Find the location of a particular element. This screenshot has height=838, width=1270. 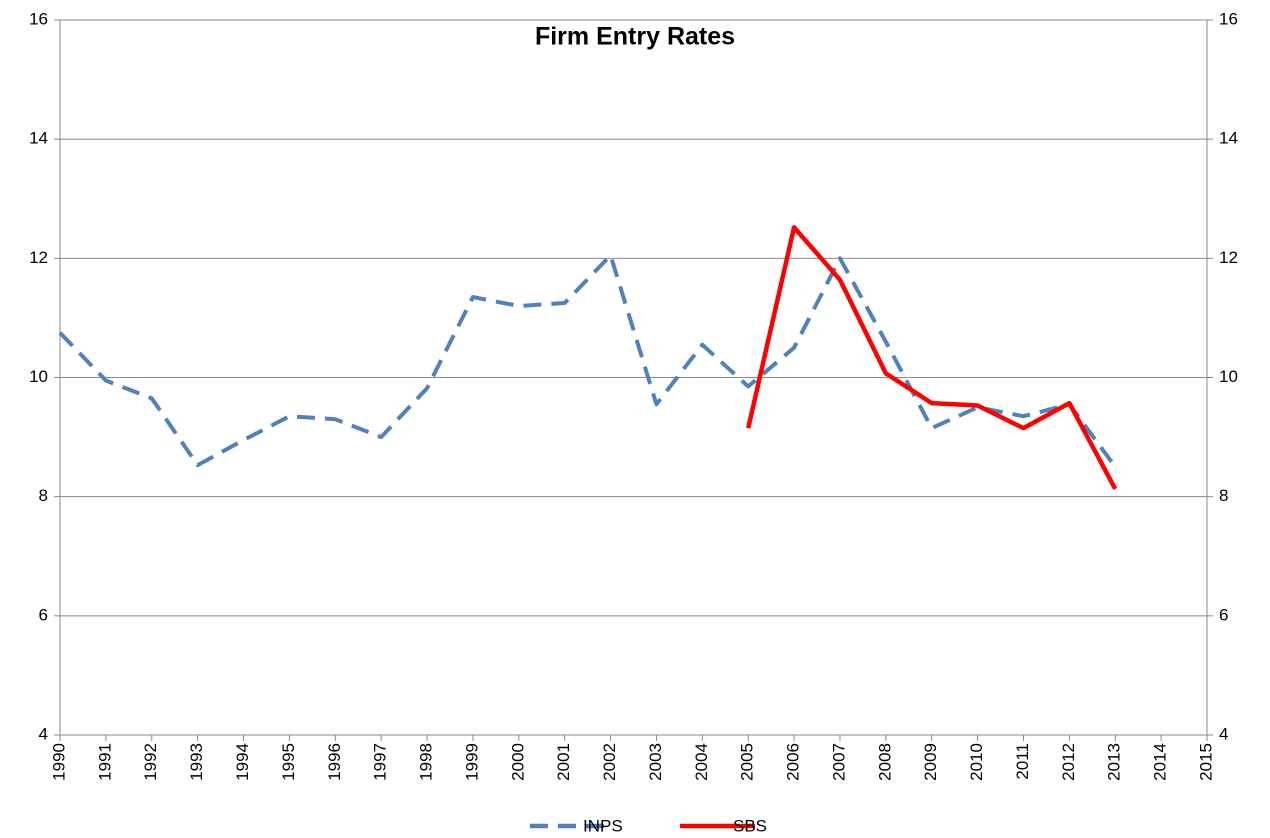

x-tick-label: 2003 is located at coordinates (655, 762).